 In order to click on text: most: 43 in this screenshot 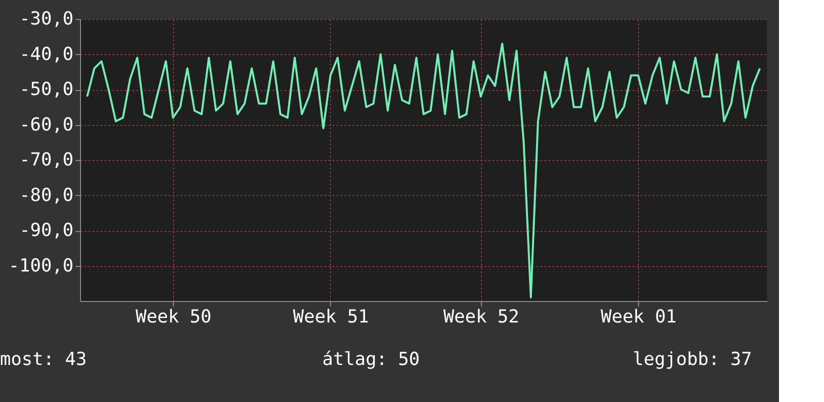, I will do `click(43, 359)`.